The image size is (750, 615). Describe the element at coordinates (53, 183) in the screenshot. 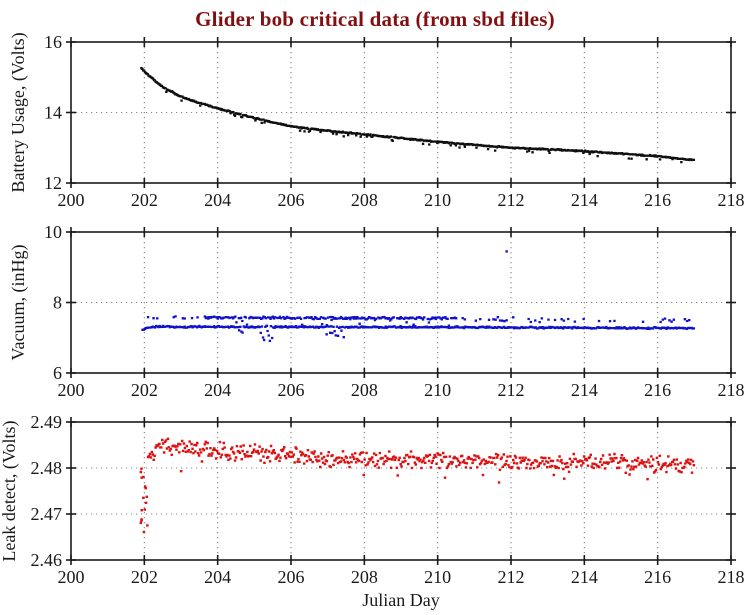

I see `svg-text: 12` at that location.